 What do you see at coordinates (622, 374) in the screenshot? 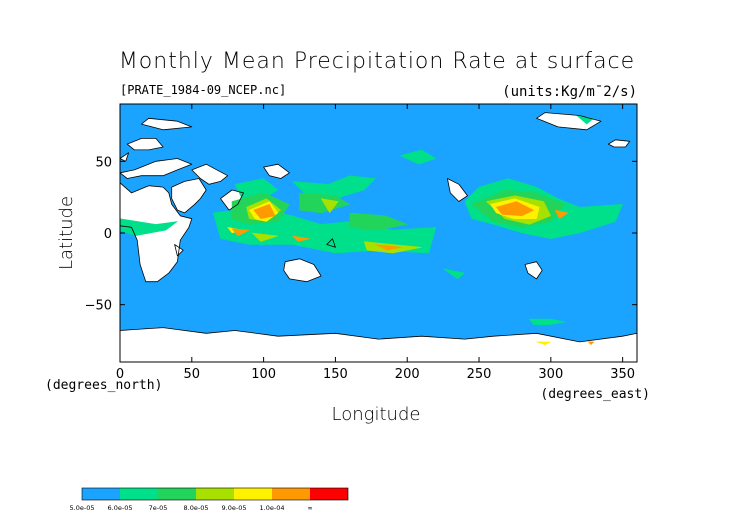
I see `x-tick-label: 350` at bounding box center [622, 374].